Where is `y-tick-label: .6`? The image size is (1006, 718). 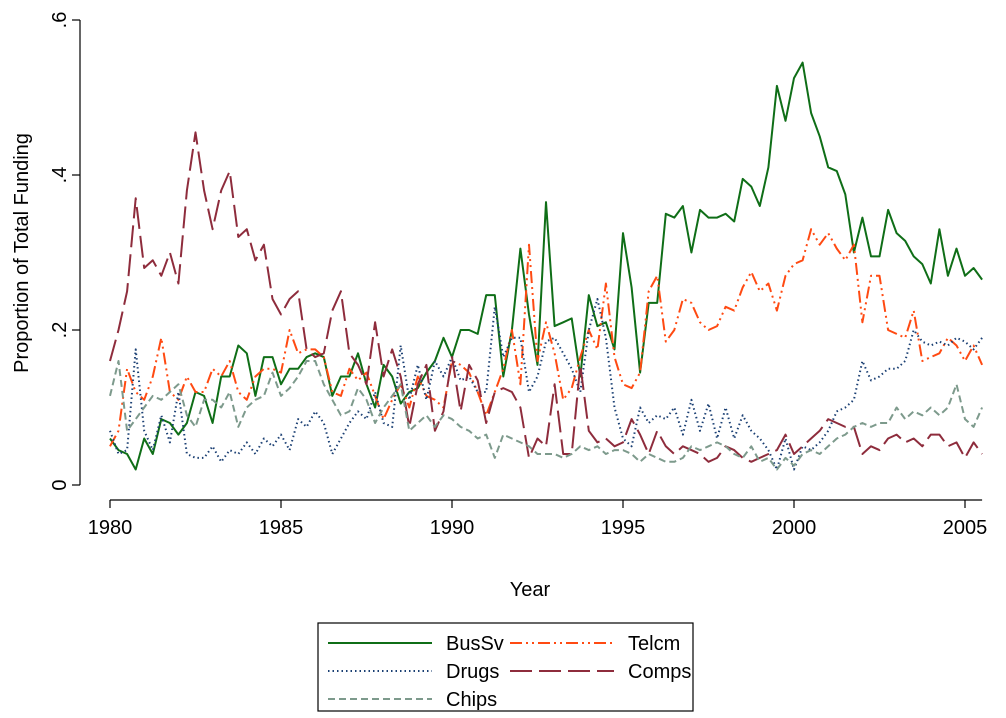 y-tick-label: .6 is located at coordinates (60, 20).